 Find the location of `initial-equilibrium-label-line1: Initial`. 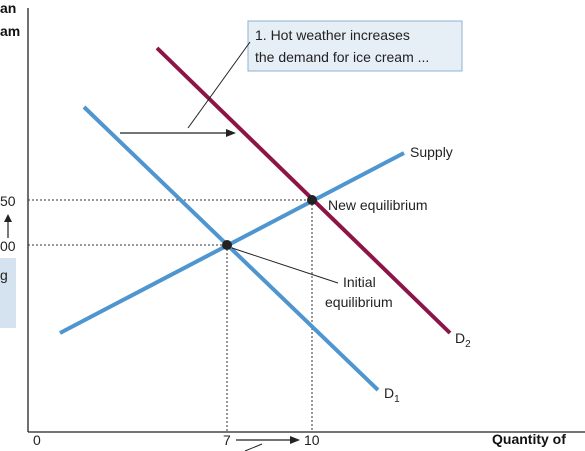

initial-equilibrium-label-line1: Initial is located at coordinates (359, 282).